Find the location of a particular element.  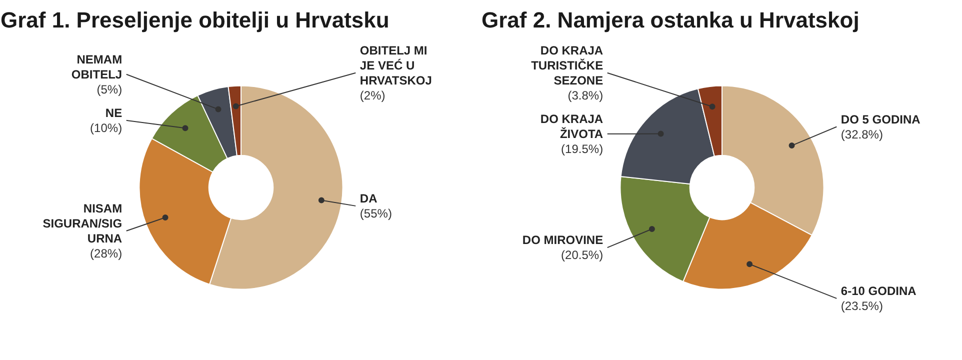

data-label: (19.5%) is located at coordinates (582, 149).